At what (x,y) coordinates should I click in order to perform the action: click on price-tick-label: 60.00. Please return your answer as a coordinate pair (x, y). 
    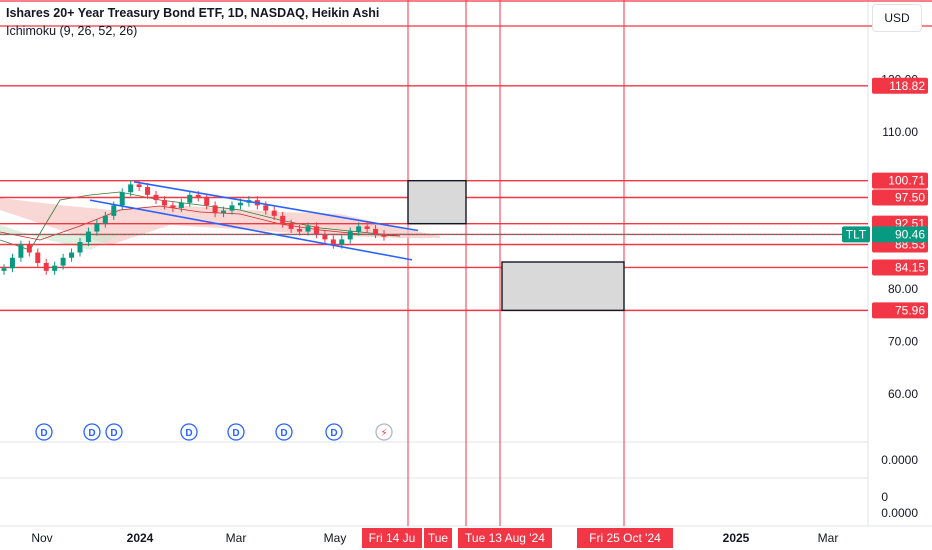
    Looking at the image, I should click on (903, 394).